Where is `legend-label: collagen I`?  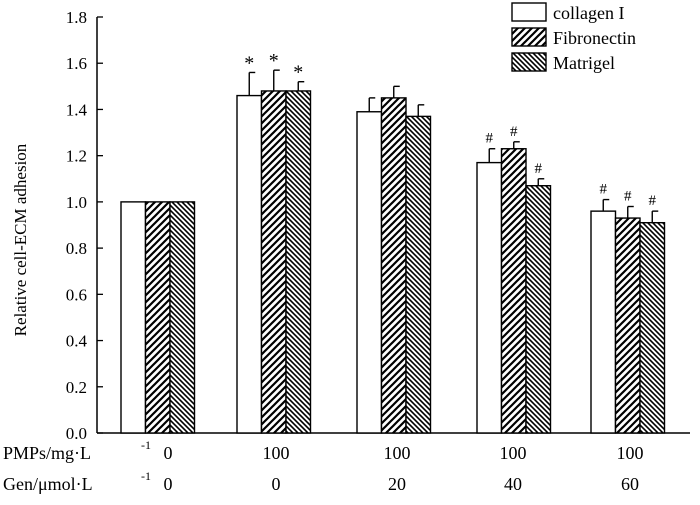 legend-label: collagen I is located at coordinates (588, 13).